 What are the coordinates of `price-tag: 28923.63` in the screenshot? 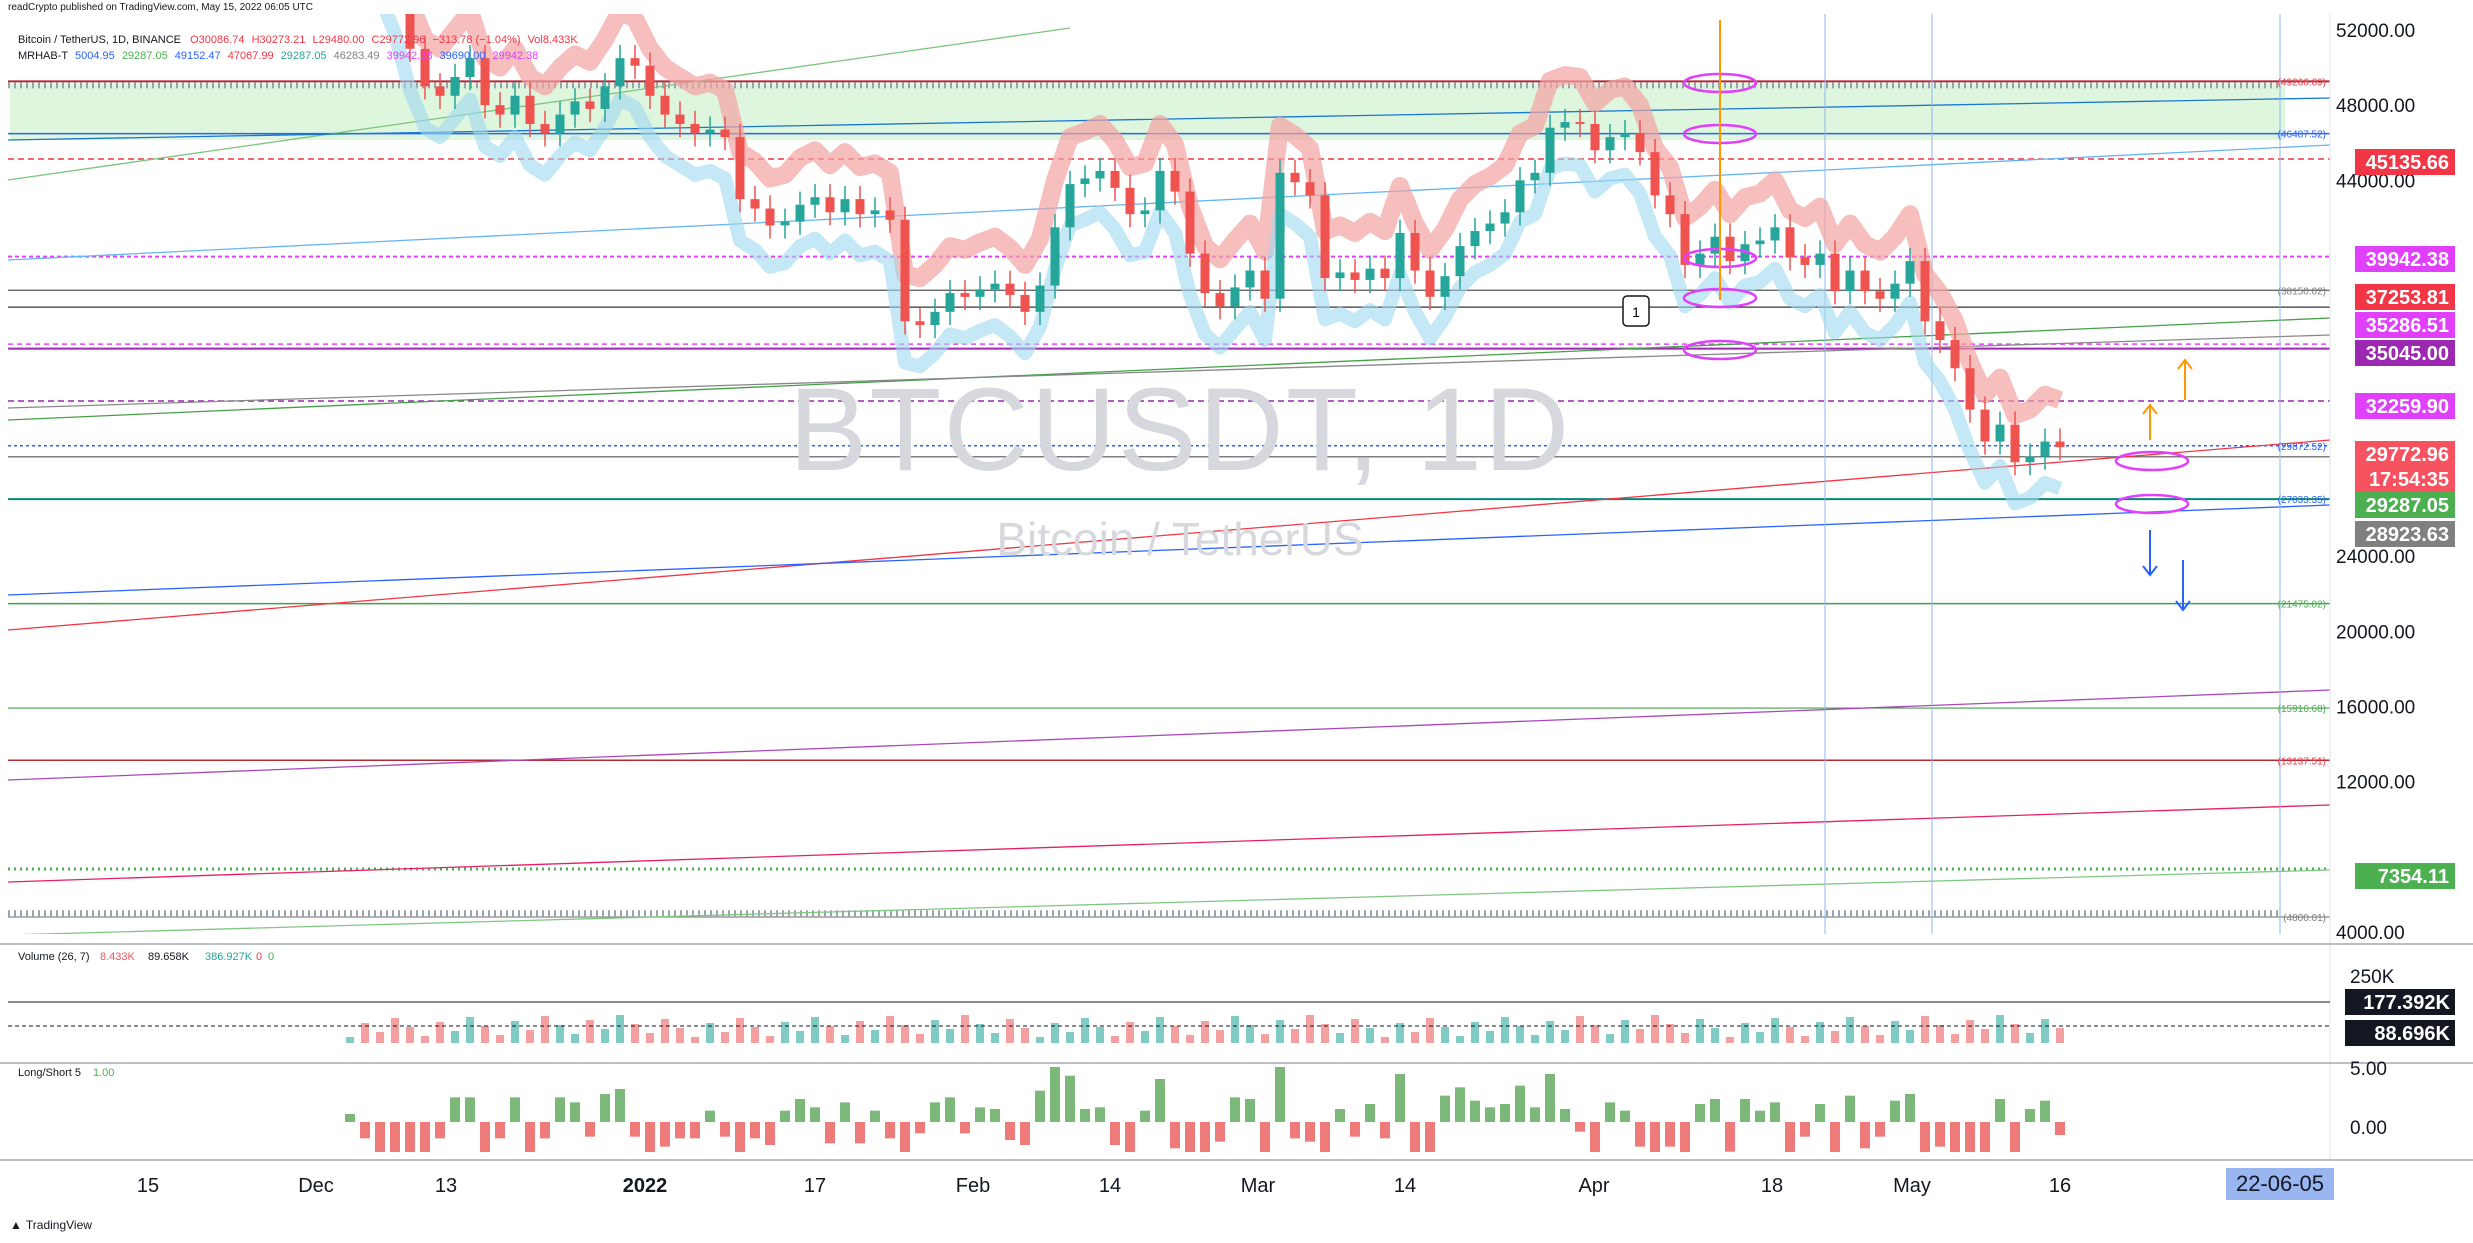 It's located at (2405, 534).